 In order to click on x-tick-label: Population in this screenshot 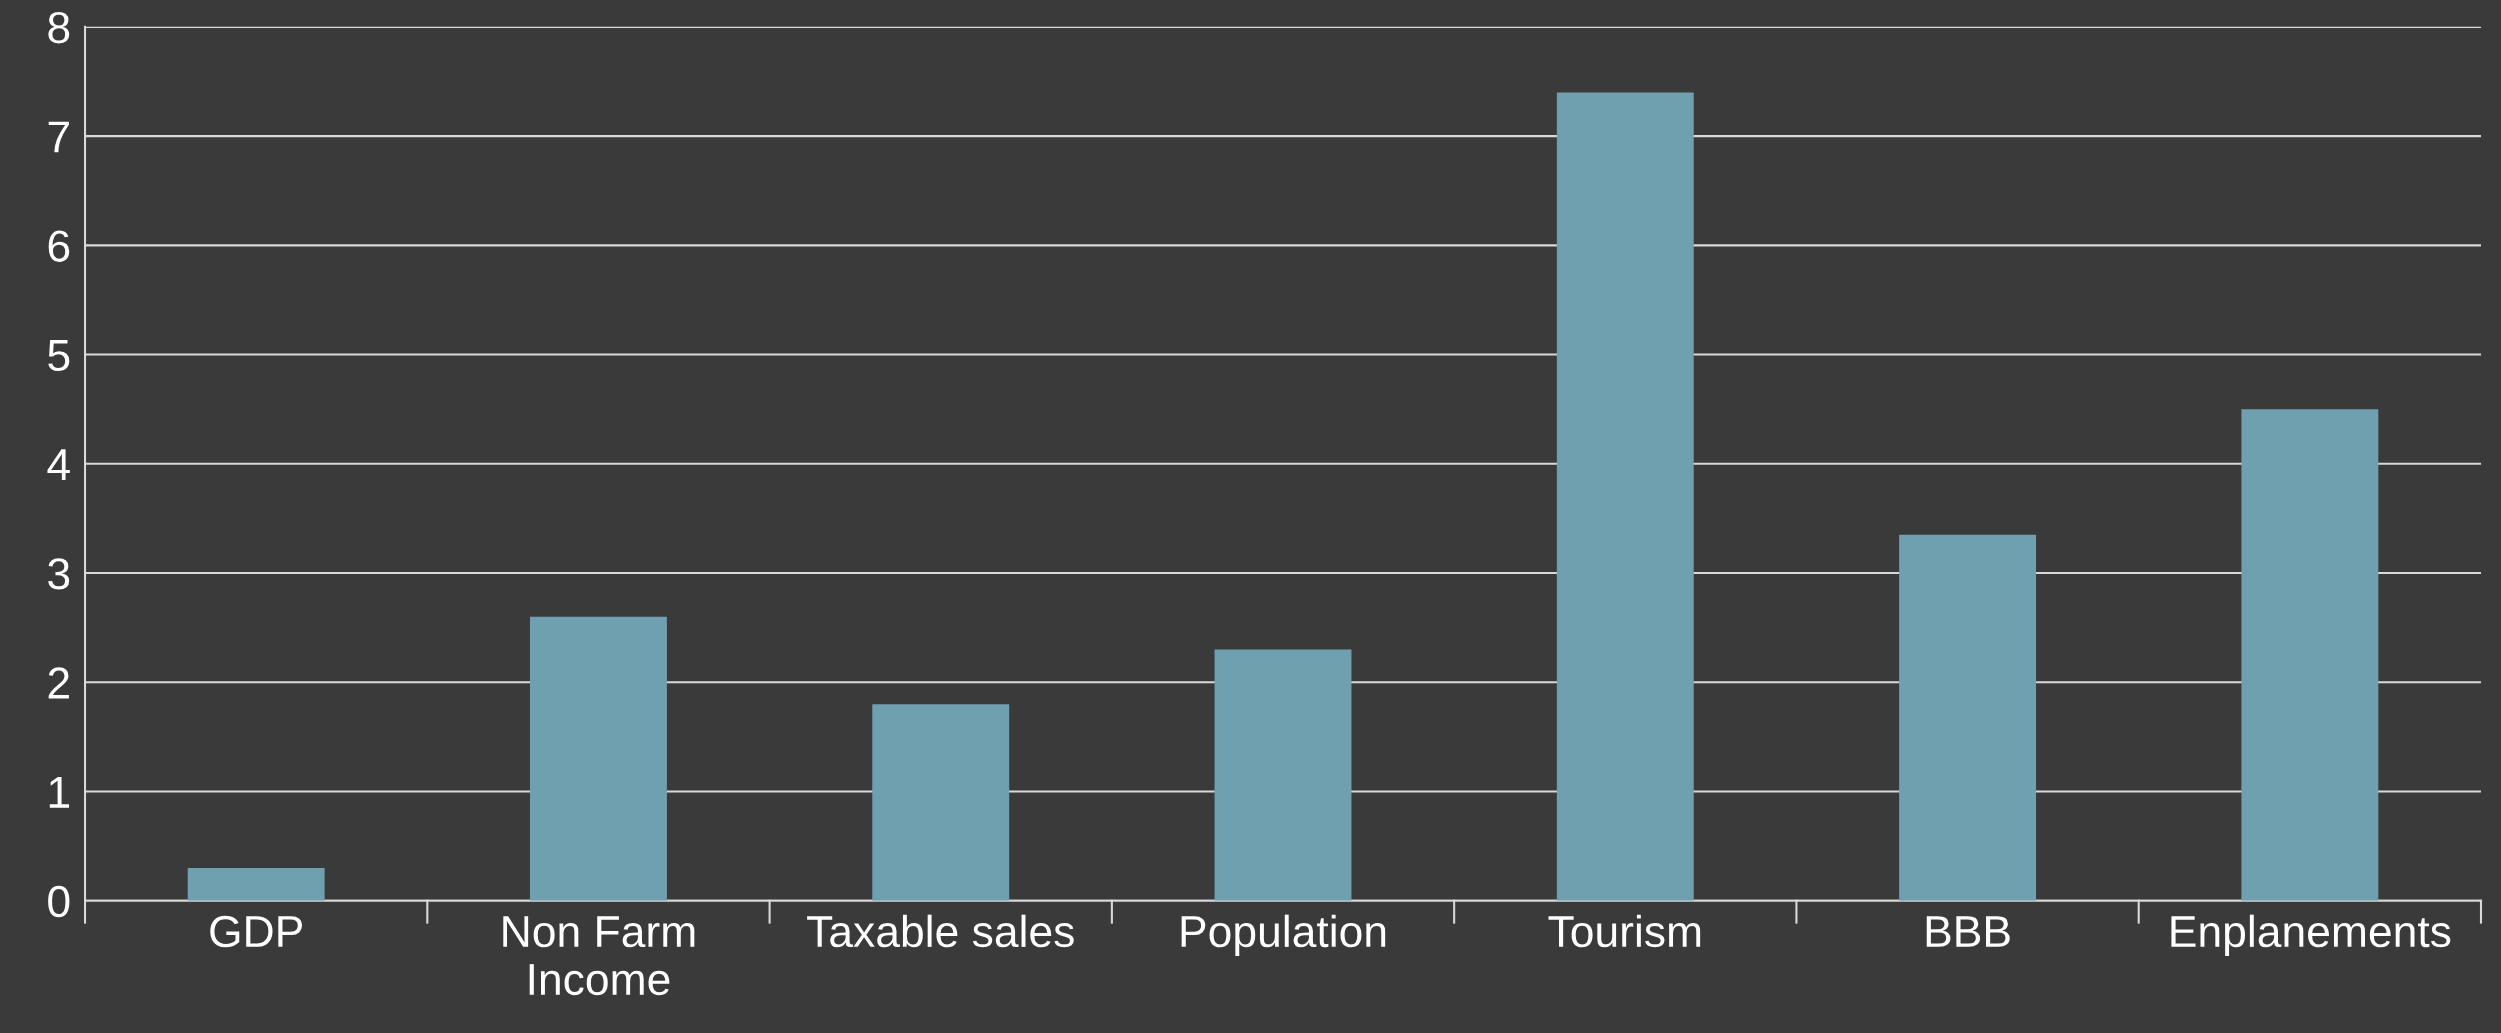, I will do `click(1283, 935)`.